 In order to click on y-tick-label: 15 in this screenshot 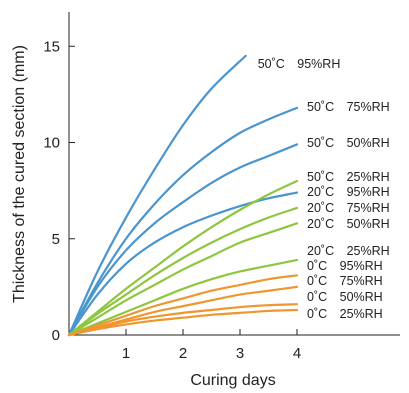, I will do `click(51, 46)`.